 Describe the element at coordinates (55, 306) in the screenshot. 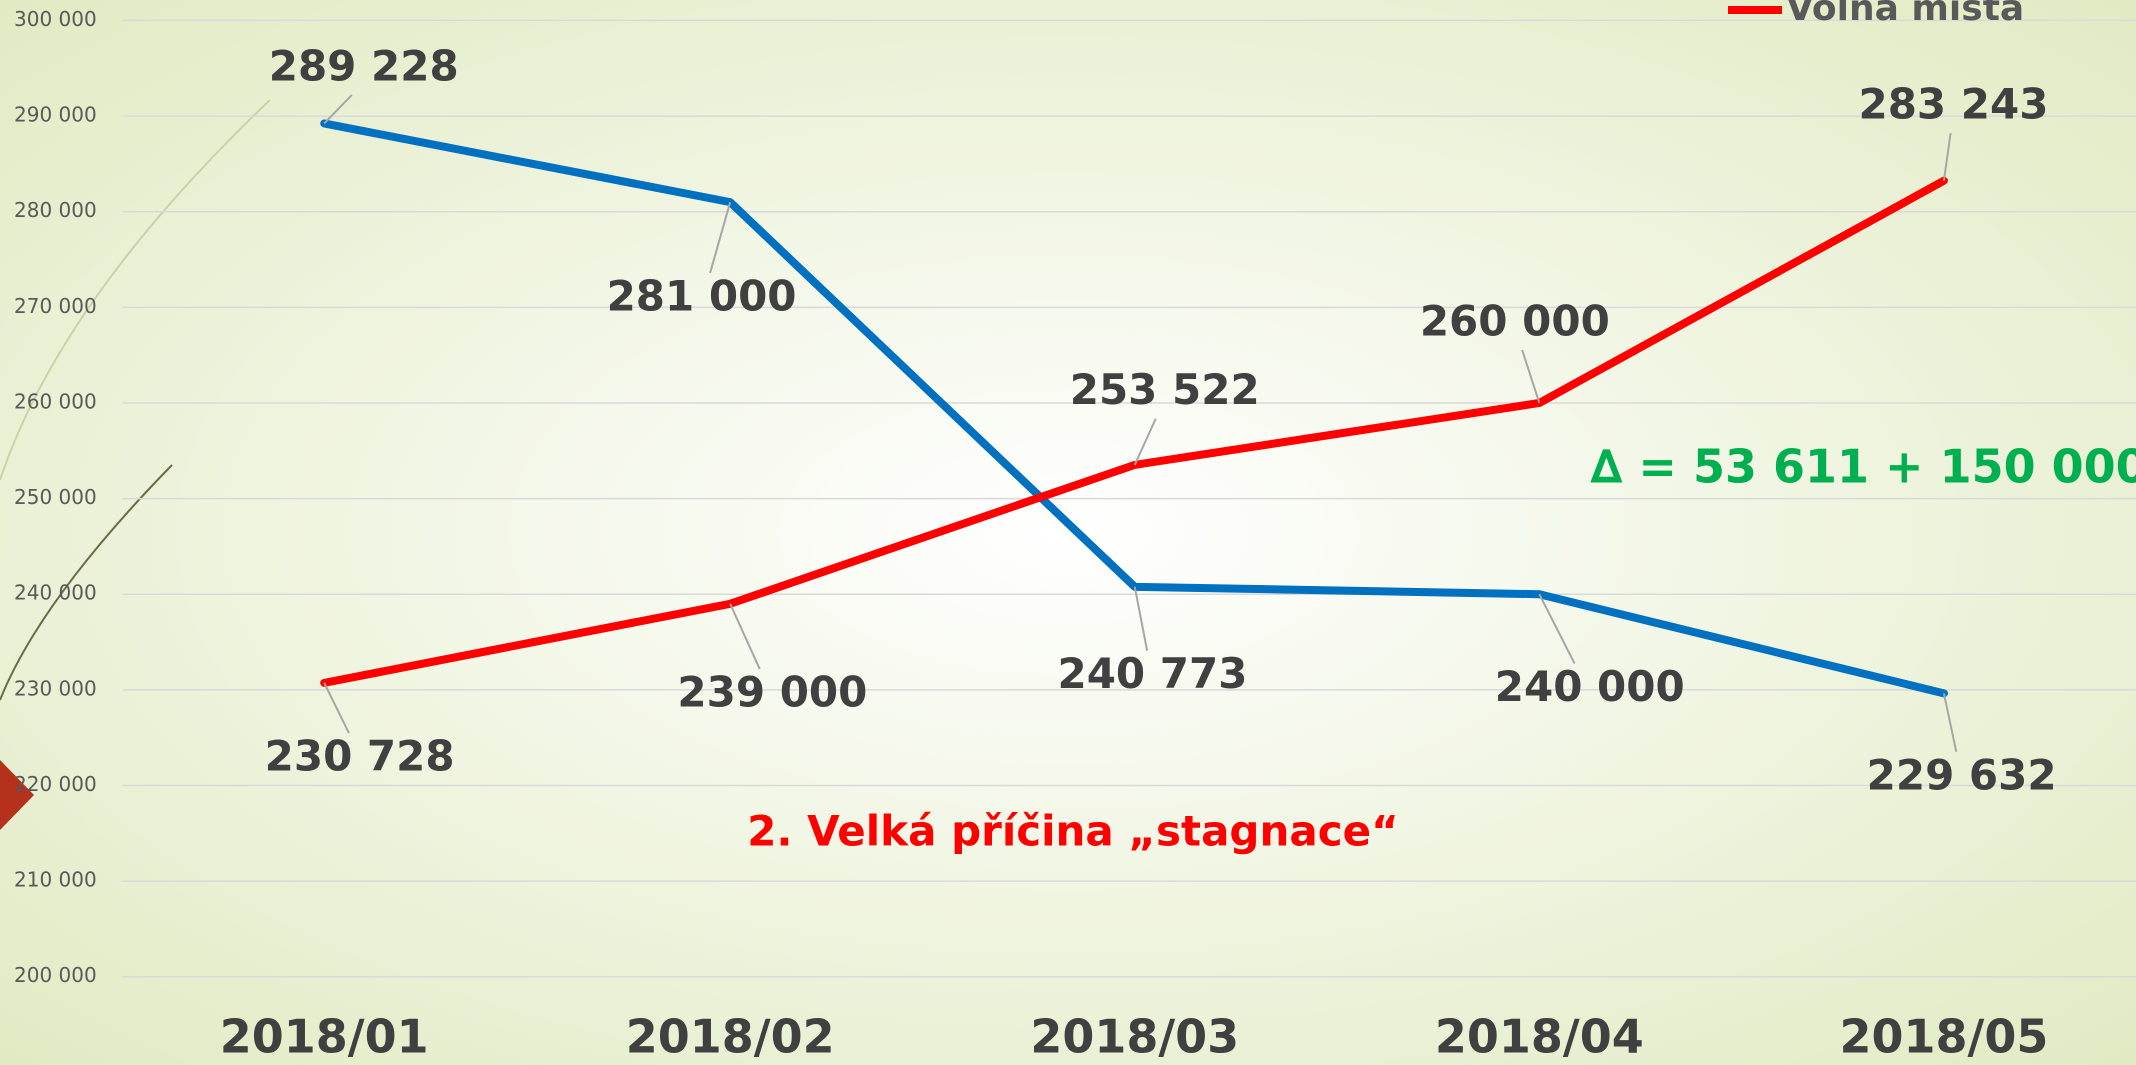

I see `y-tick-label: 270 000` at that location.